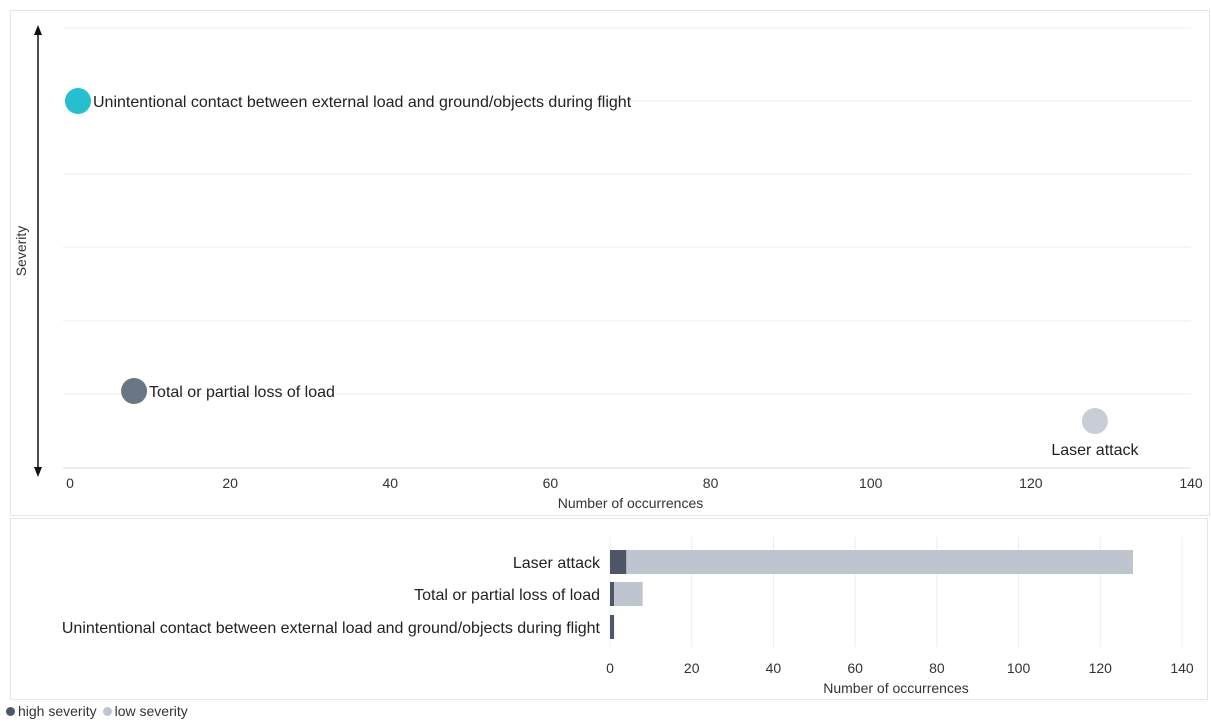 The height and width of the screenshot is (724, 1211). I want to click on category-label: Laser attack, so click(557, 563).